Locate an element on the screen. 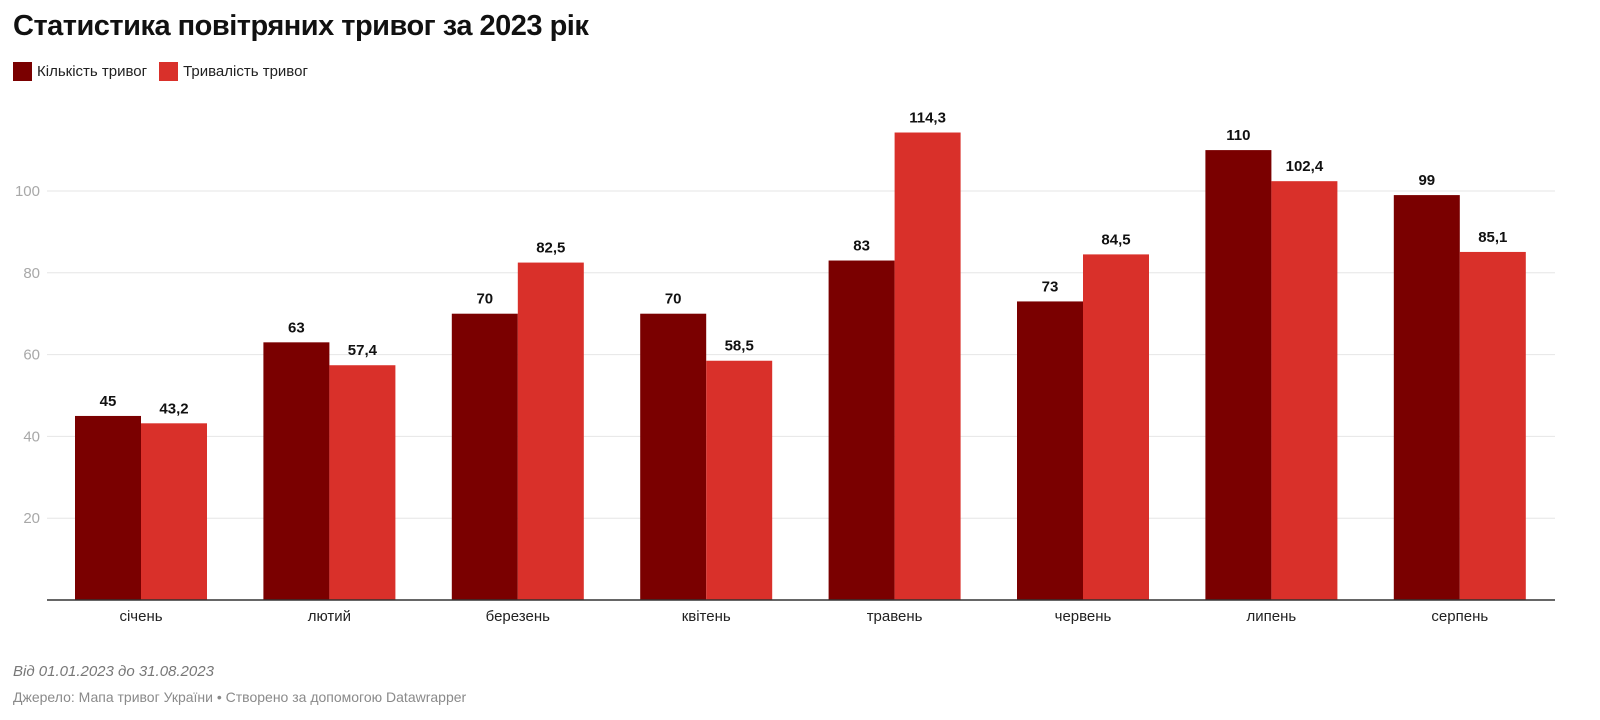 This screenshot has width=1600, height=720. x-category-label: березень is located at coordinates (518, 616).